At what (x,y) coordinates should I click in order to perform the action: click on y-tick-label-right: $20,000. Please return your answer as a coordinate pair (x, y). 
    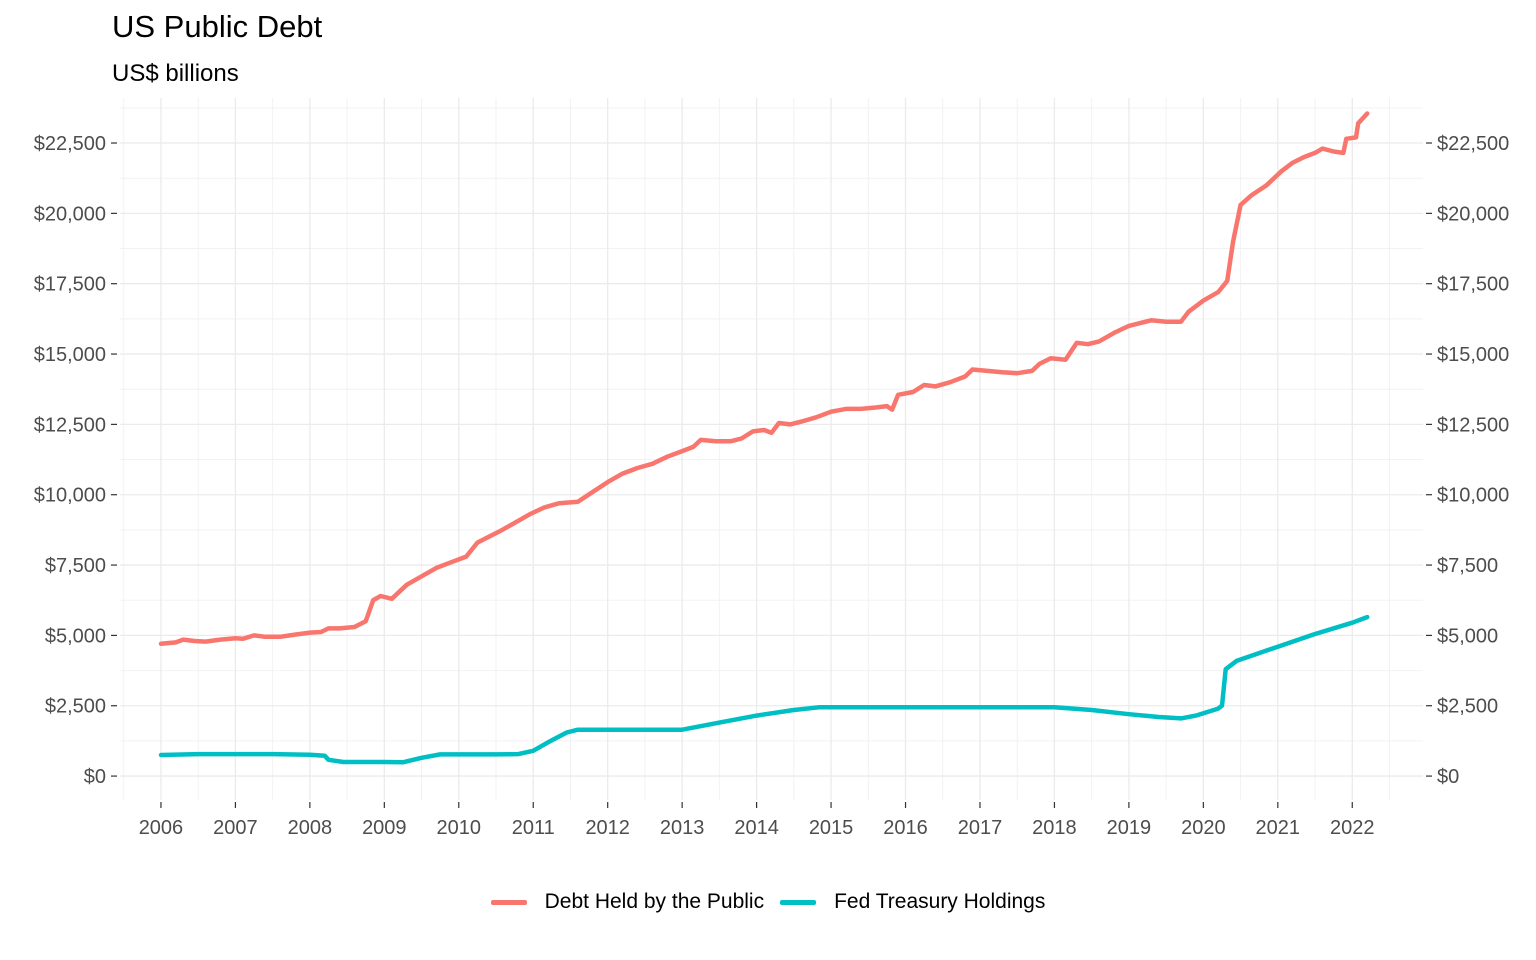
    Looking at the image, I should click on (1473, 214).